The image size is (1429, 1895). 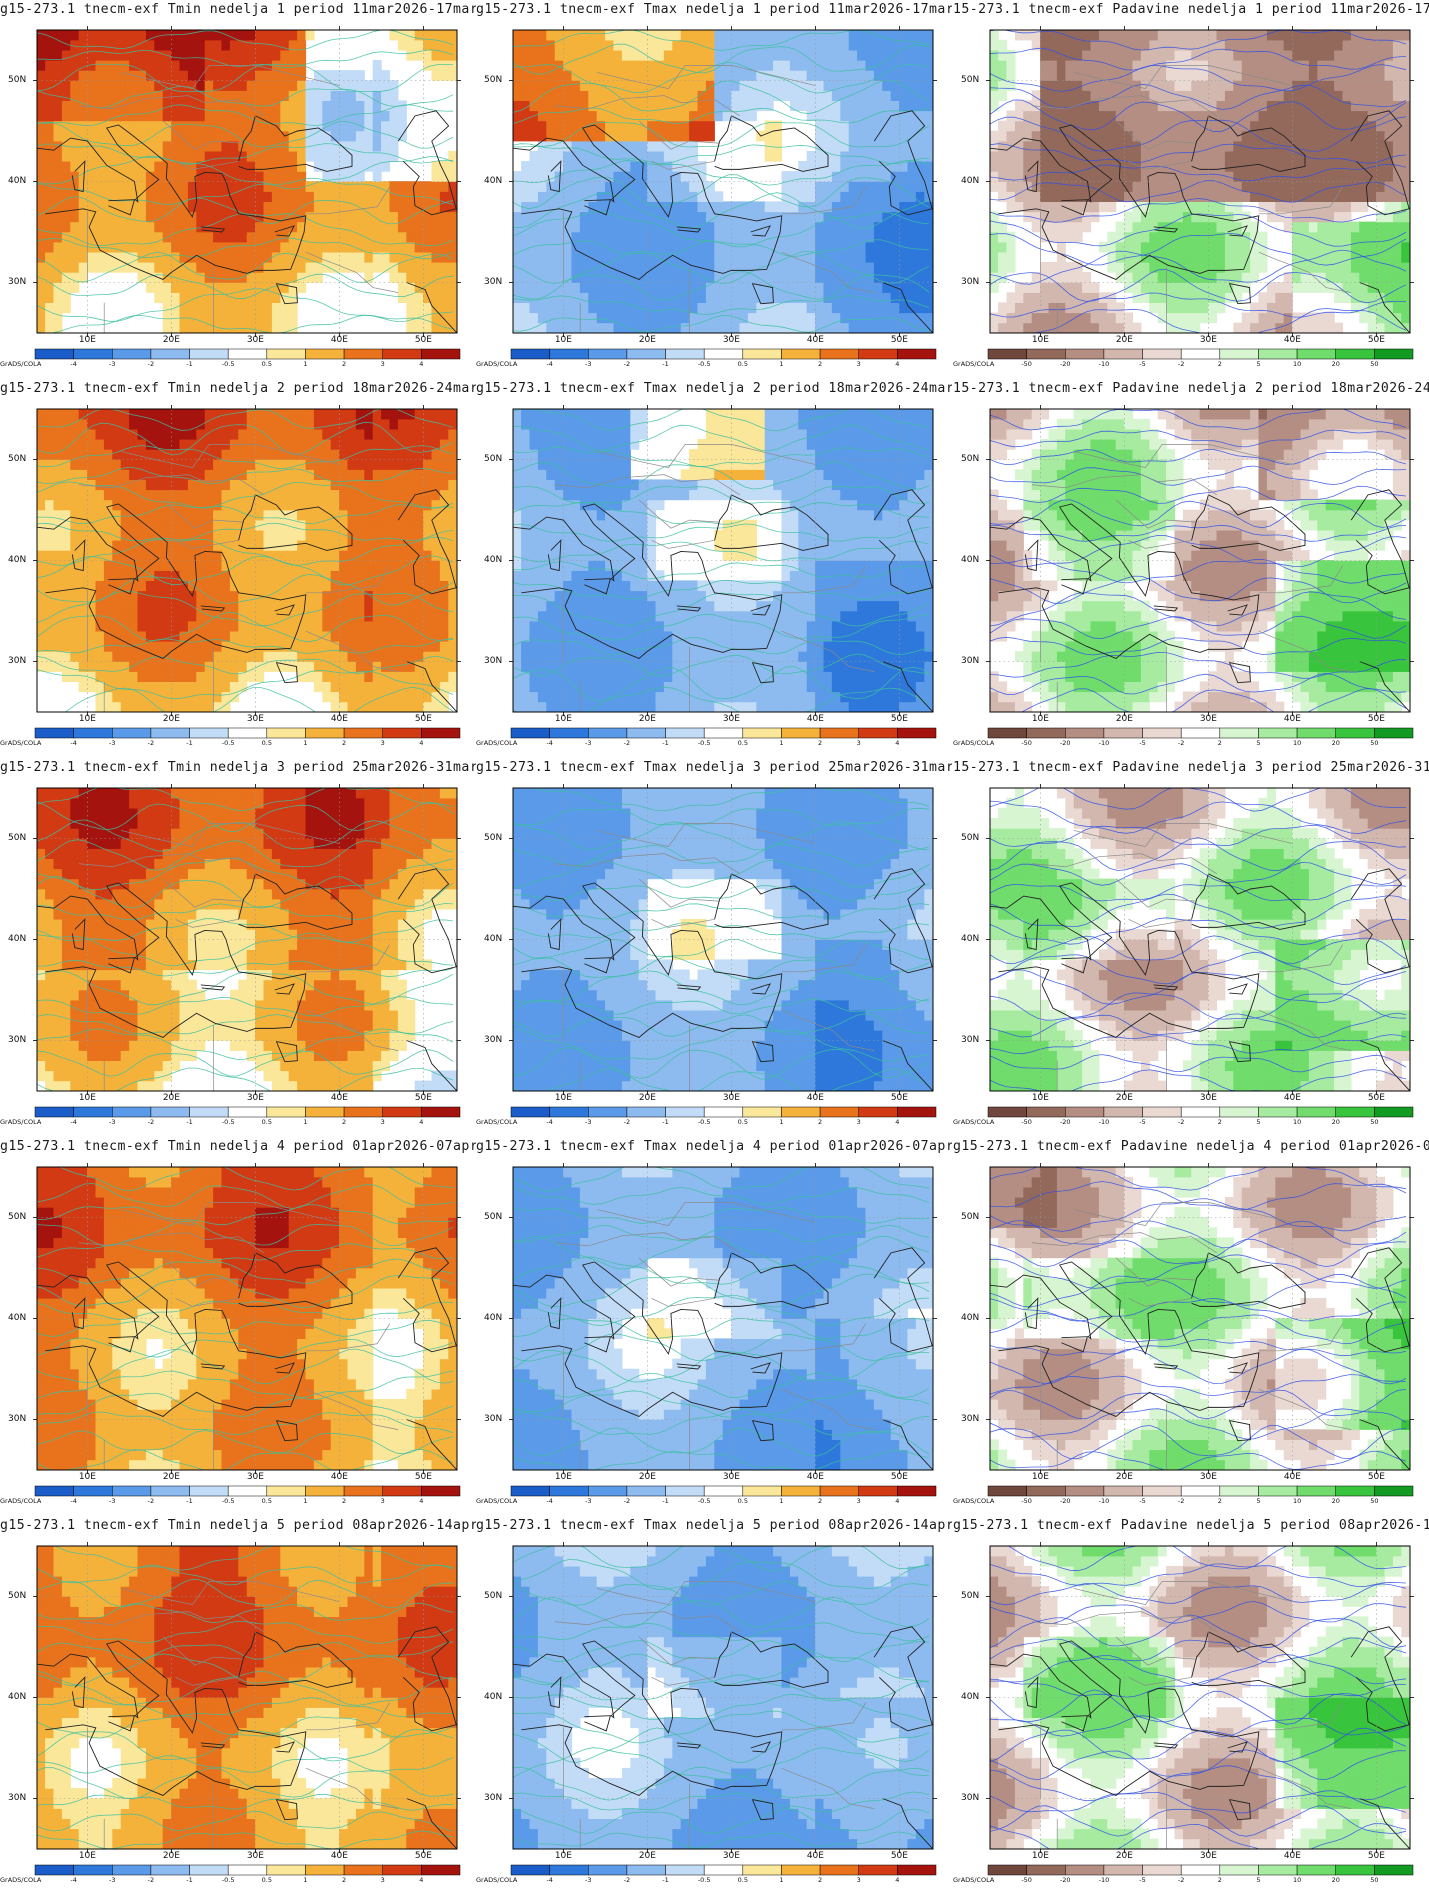 What do you see at coordinates (563, 340) in the screenshot?
I see `lon-label: 10E` at bounding box center [563, 340].